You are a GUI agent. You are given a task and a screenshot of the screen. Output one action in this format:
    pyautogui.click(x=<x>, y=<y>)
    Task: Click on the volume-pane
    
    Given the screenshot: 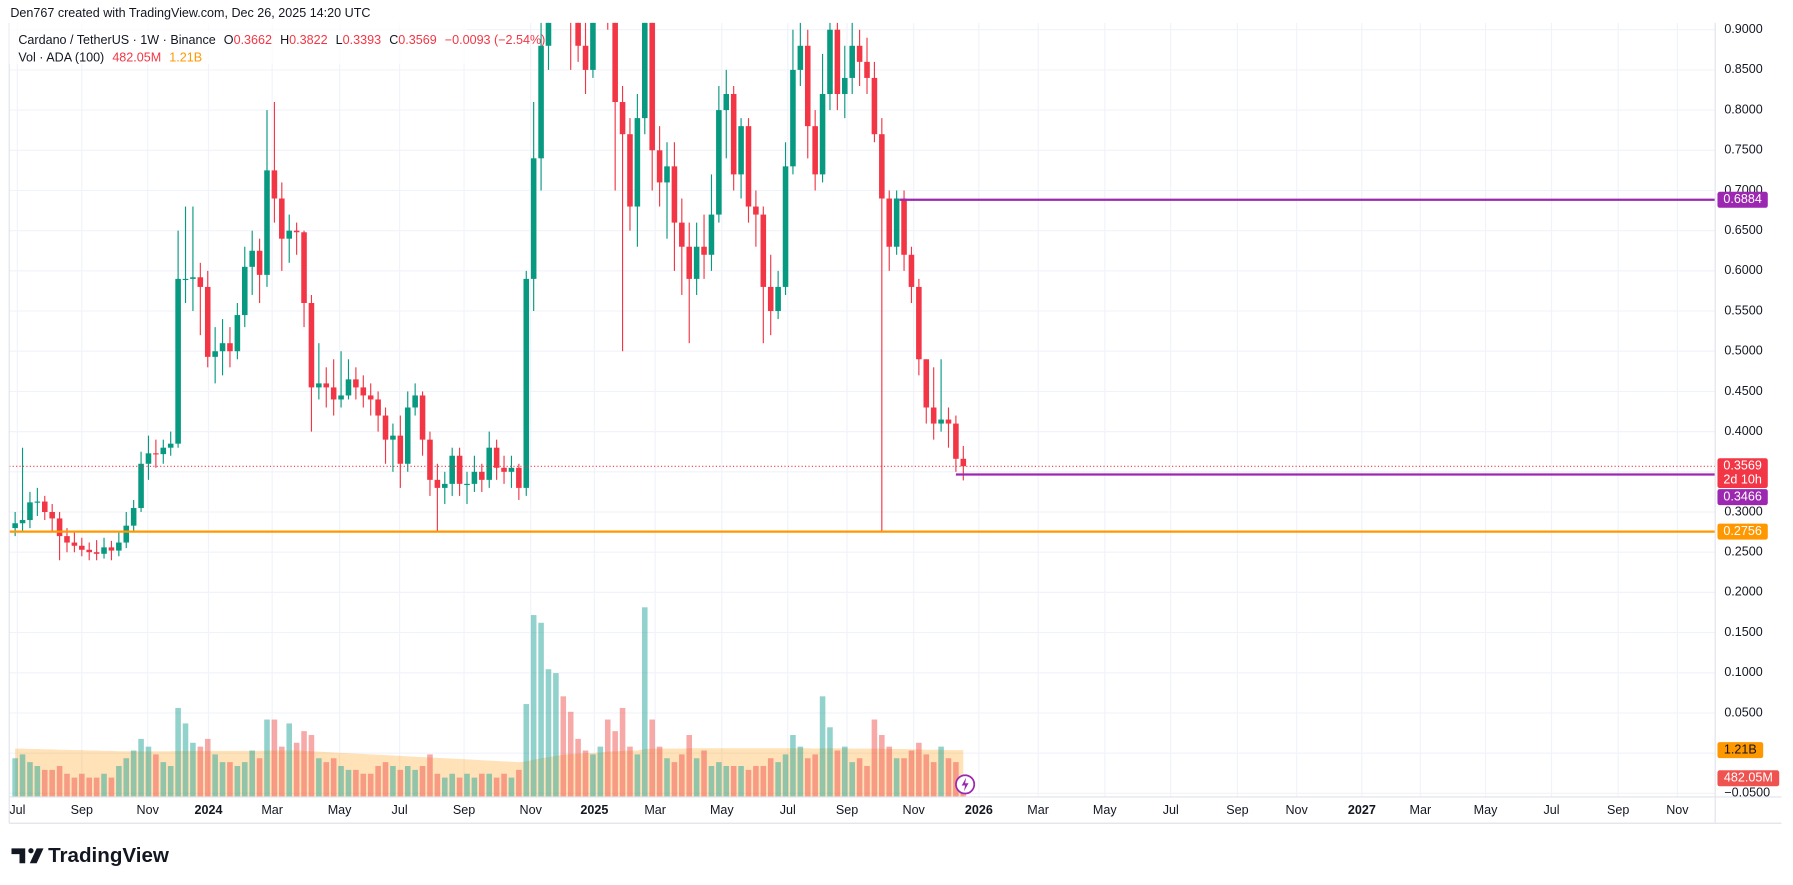 What is the action you would take?
    pyautogui.click(x=489, y=702)
    